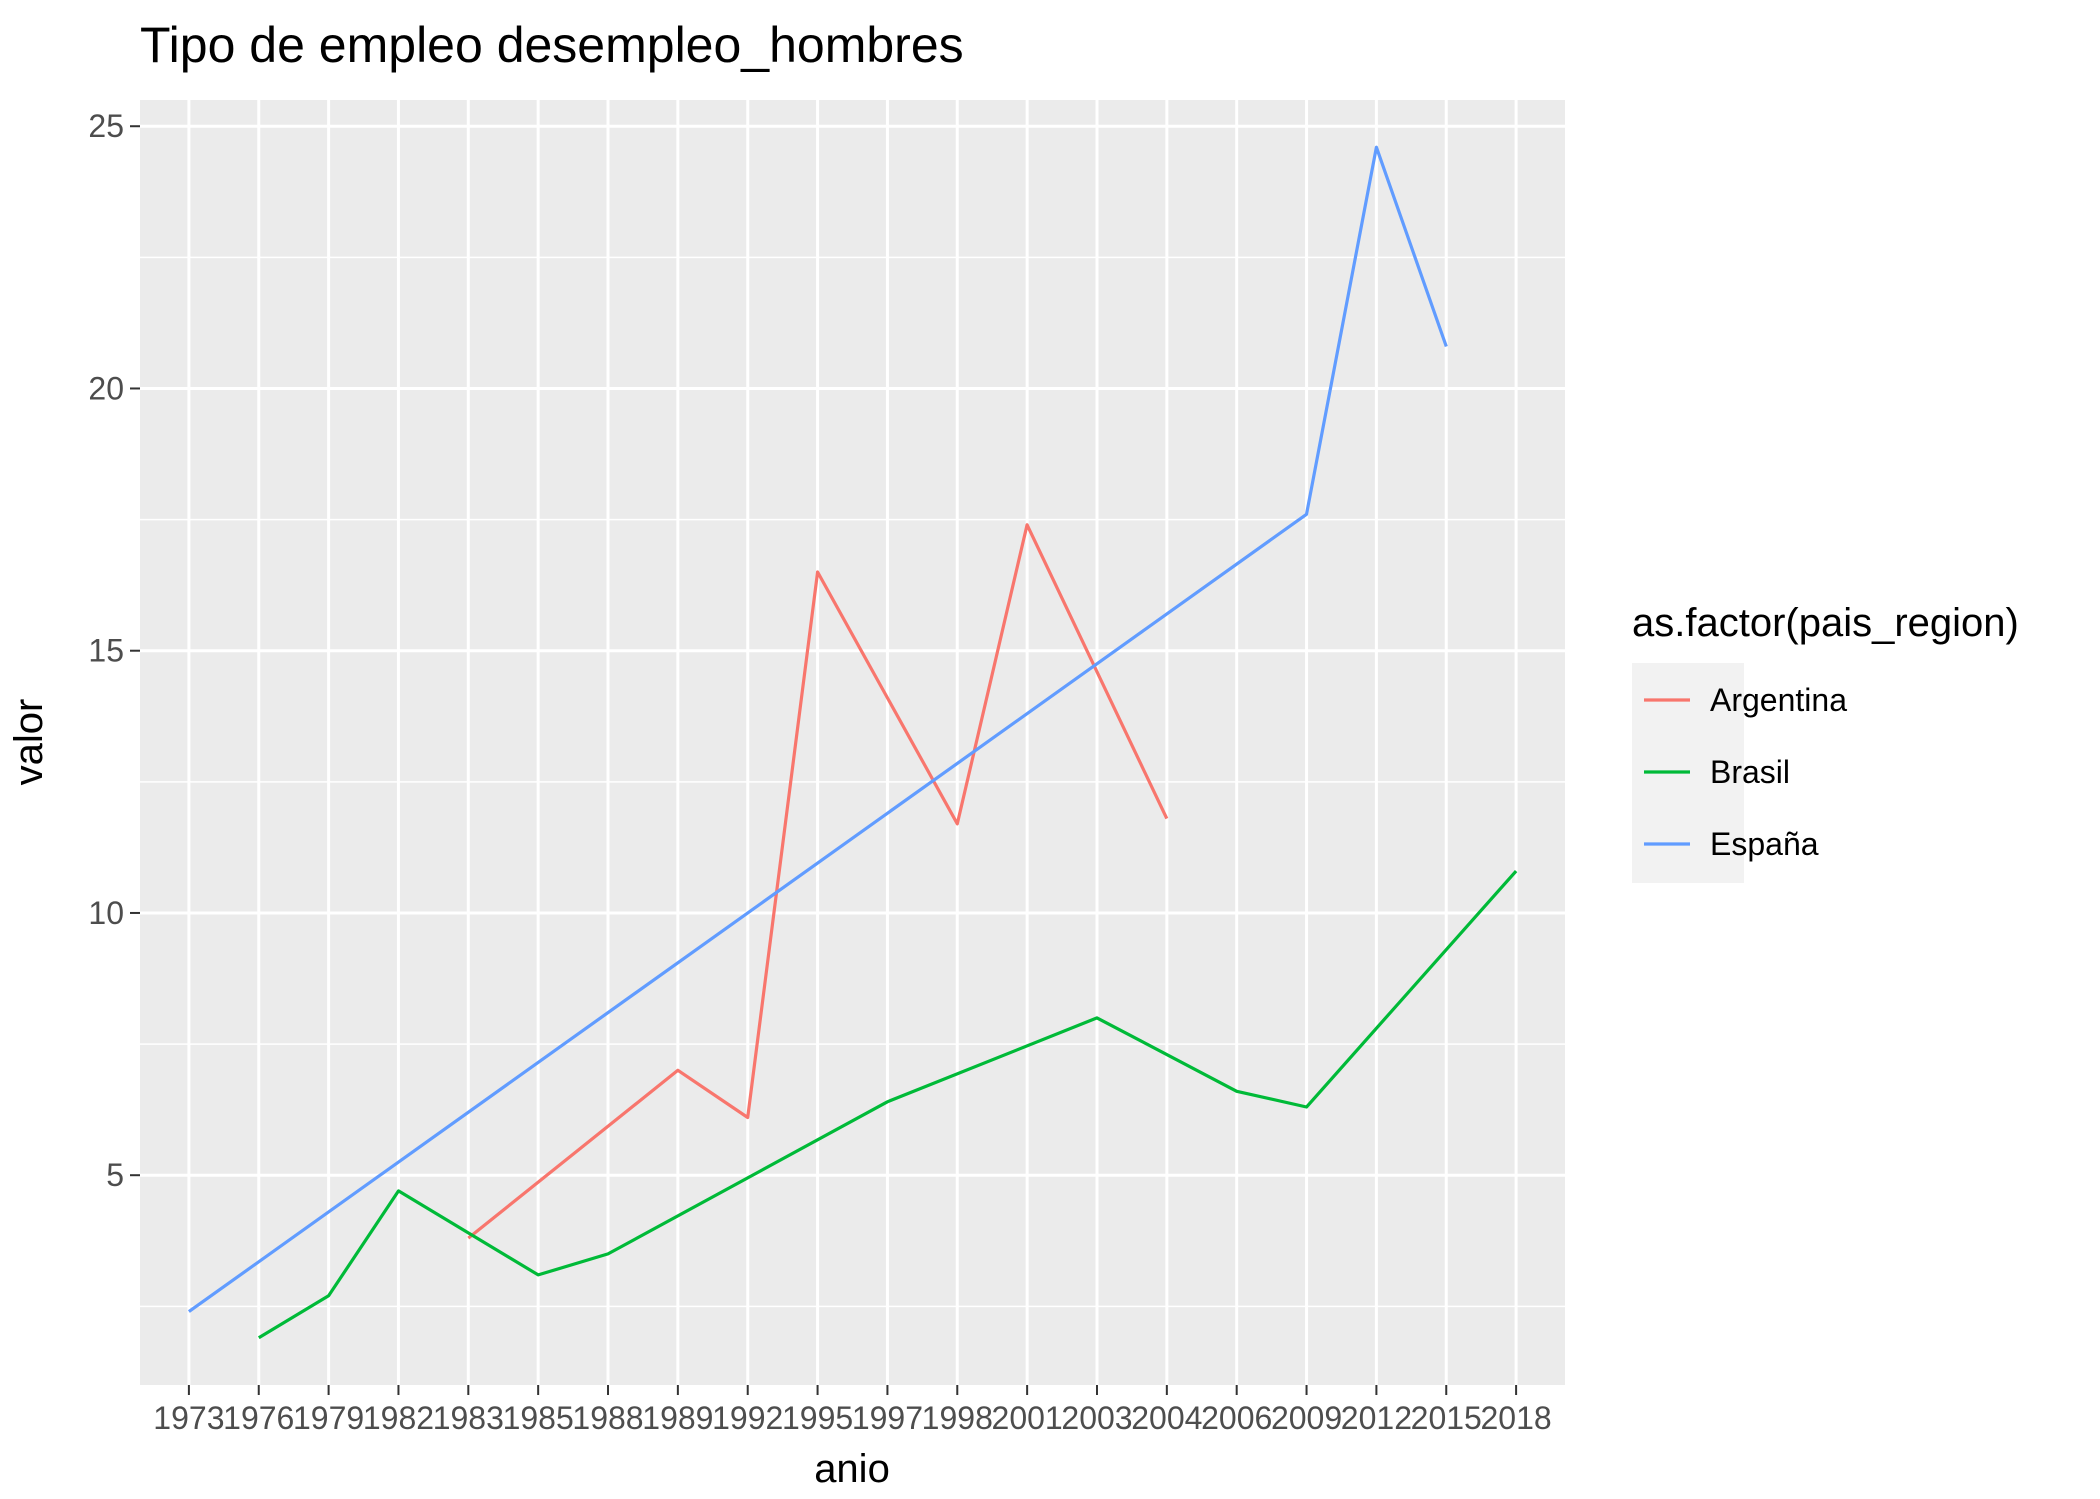 The height and width of the screenshot is (1499, 2100). Describe the element at coordinates (538, 1418) in the screenshot. I see `x-tick-label: 1985` at that location.